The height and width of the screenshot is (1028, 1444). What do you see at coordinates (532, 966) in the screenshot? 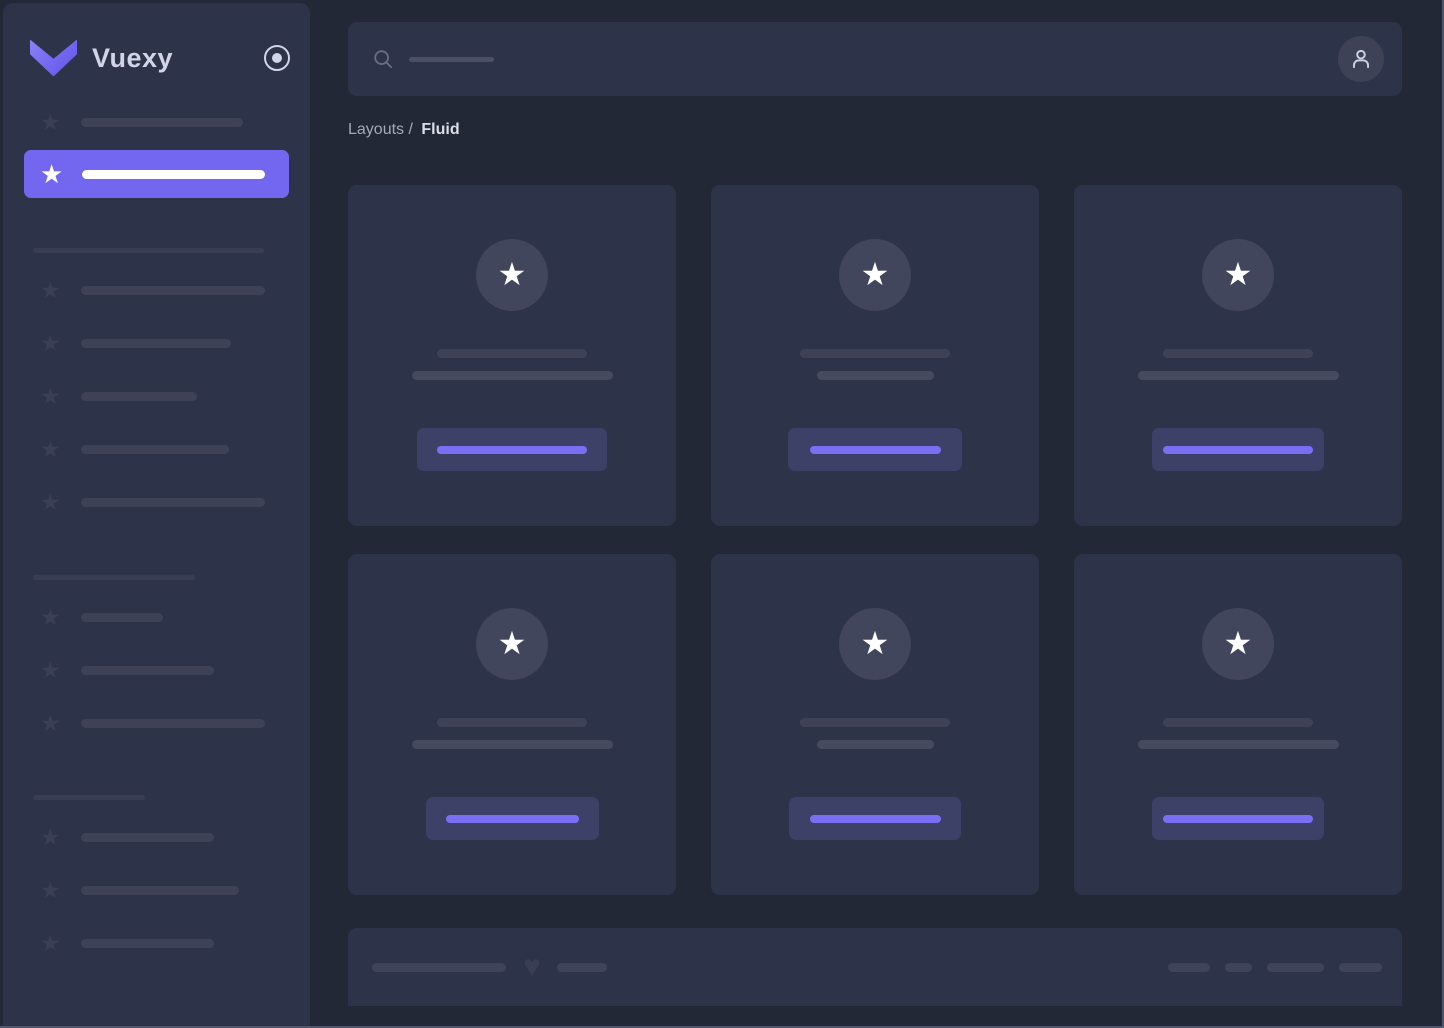
I see `heart-icon: ♥` at bounding box center [532, 966].